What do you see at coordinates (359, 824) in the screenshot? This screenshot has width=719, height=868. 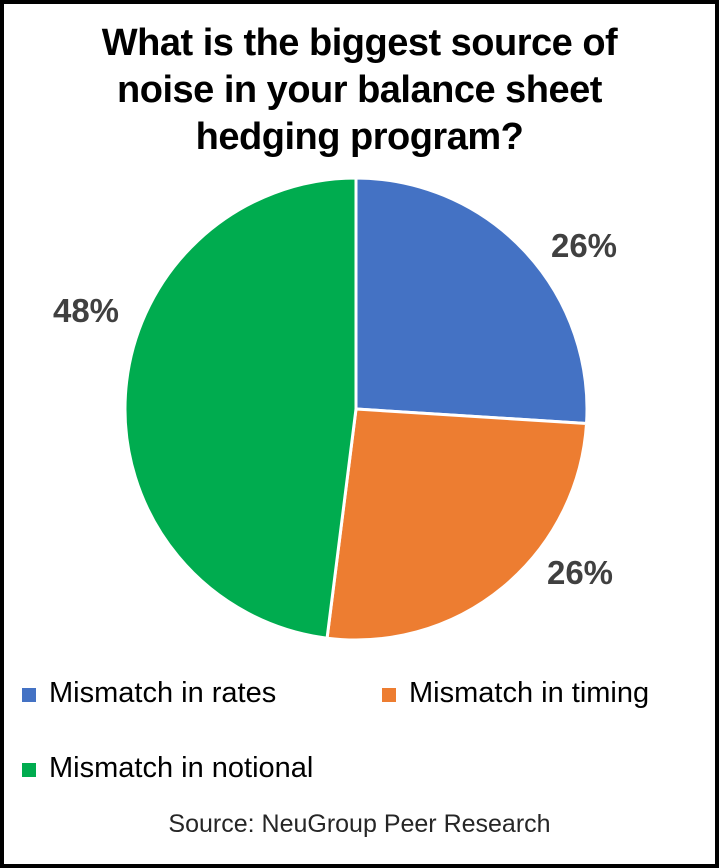 I see `source-caption: Source: NeuGroup Peer Research` at bounding box center [359, 824].